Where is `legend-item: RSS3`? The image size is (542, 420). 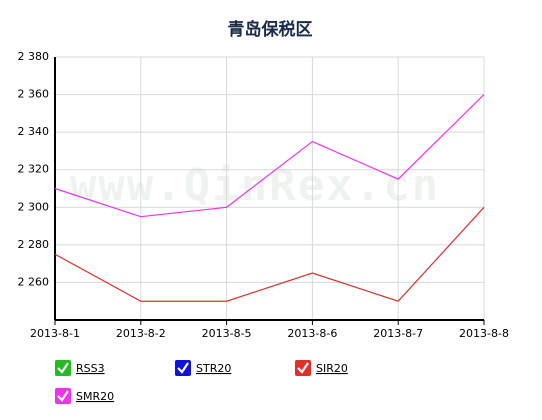
legend-item: RSS3 is located at coordinates (80, 368).